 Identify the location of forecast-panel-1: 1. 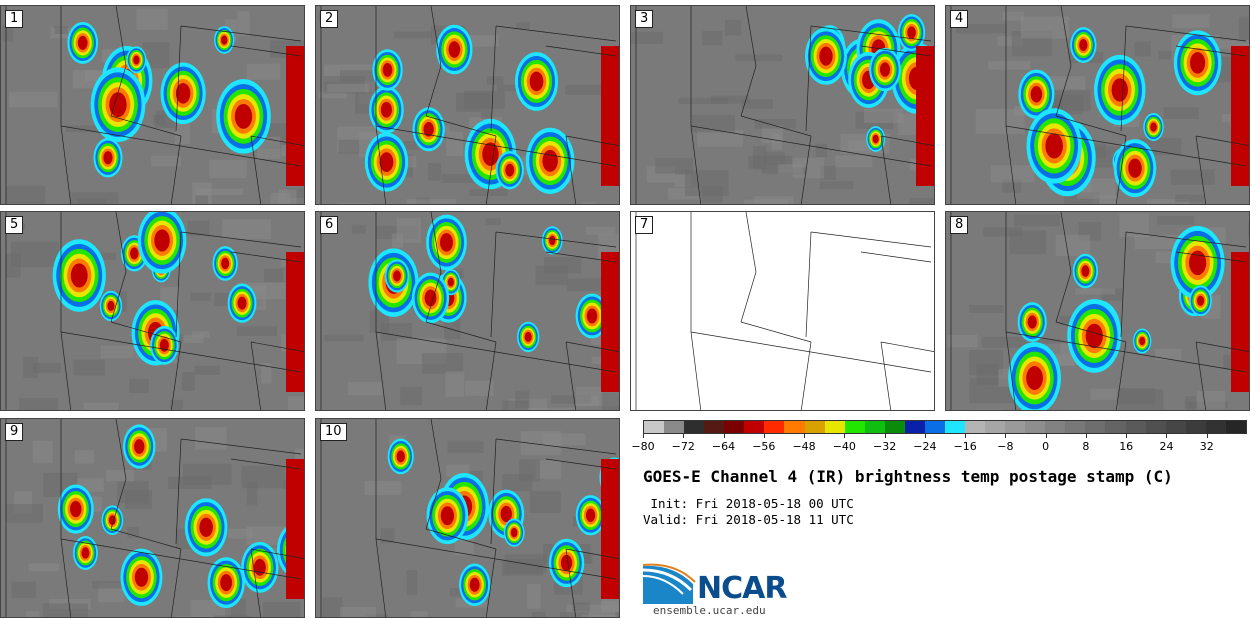
(152, 105).